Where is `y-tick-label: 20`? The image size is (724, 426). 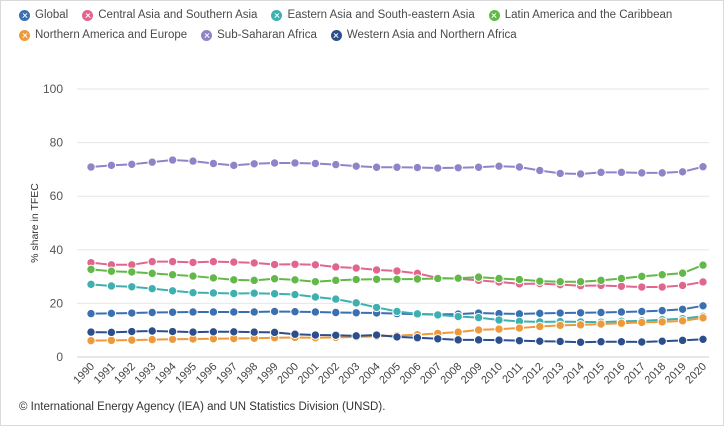
y-tick-label: 20 is located at coordinates (57, 303).